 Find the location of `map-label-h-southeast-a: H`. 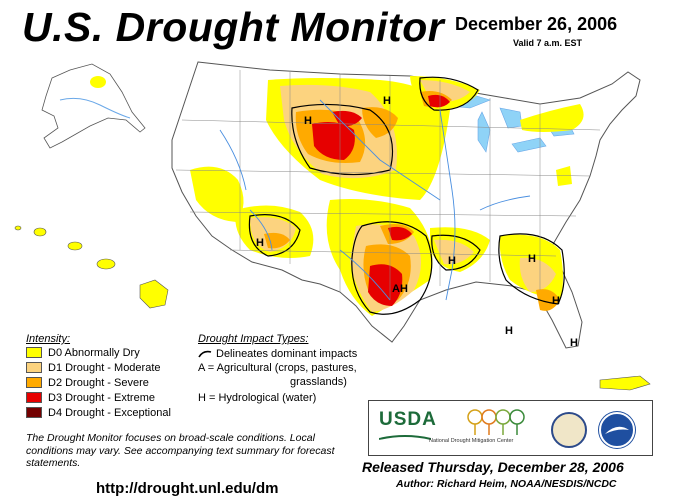

map-label-h-southeast-a: H is located at coordinates (452, 261).